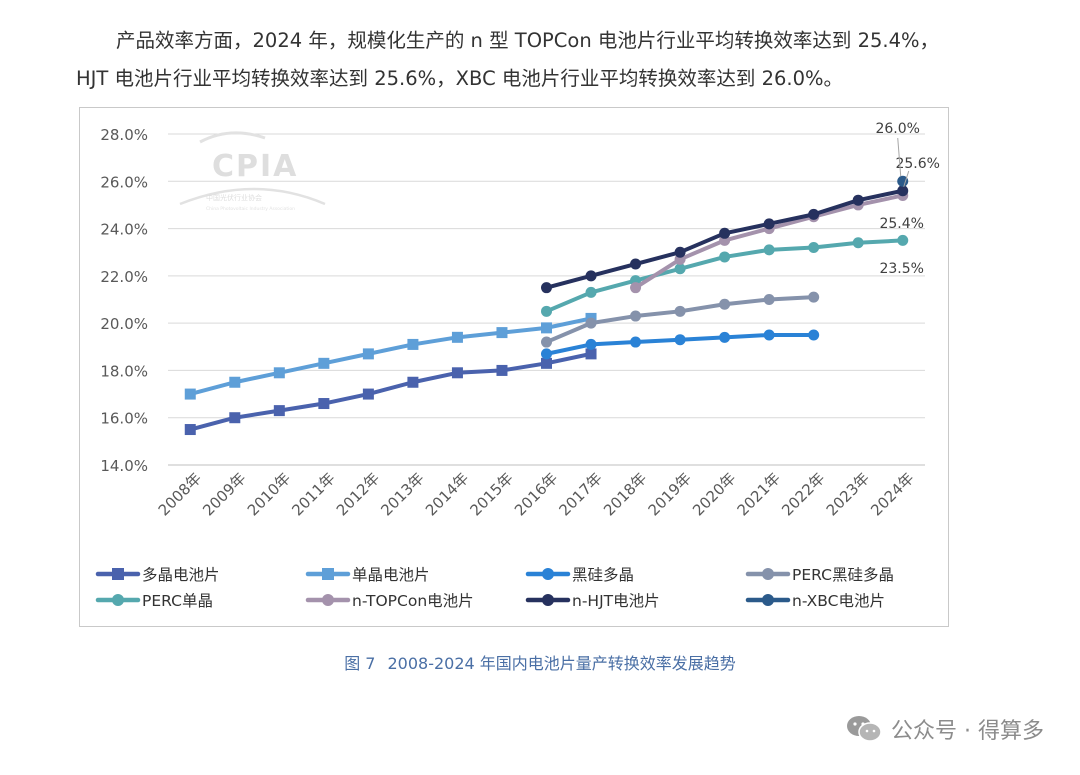  I want to click on logo-subtitle: 中国光伏行业协会, so click(234, 197).